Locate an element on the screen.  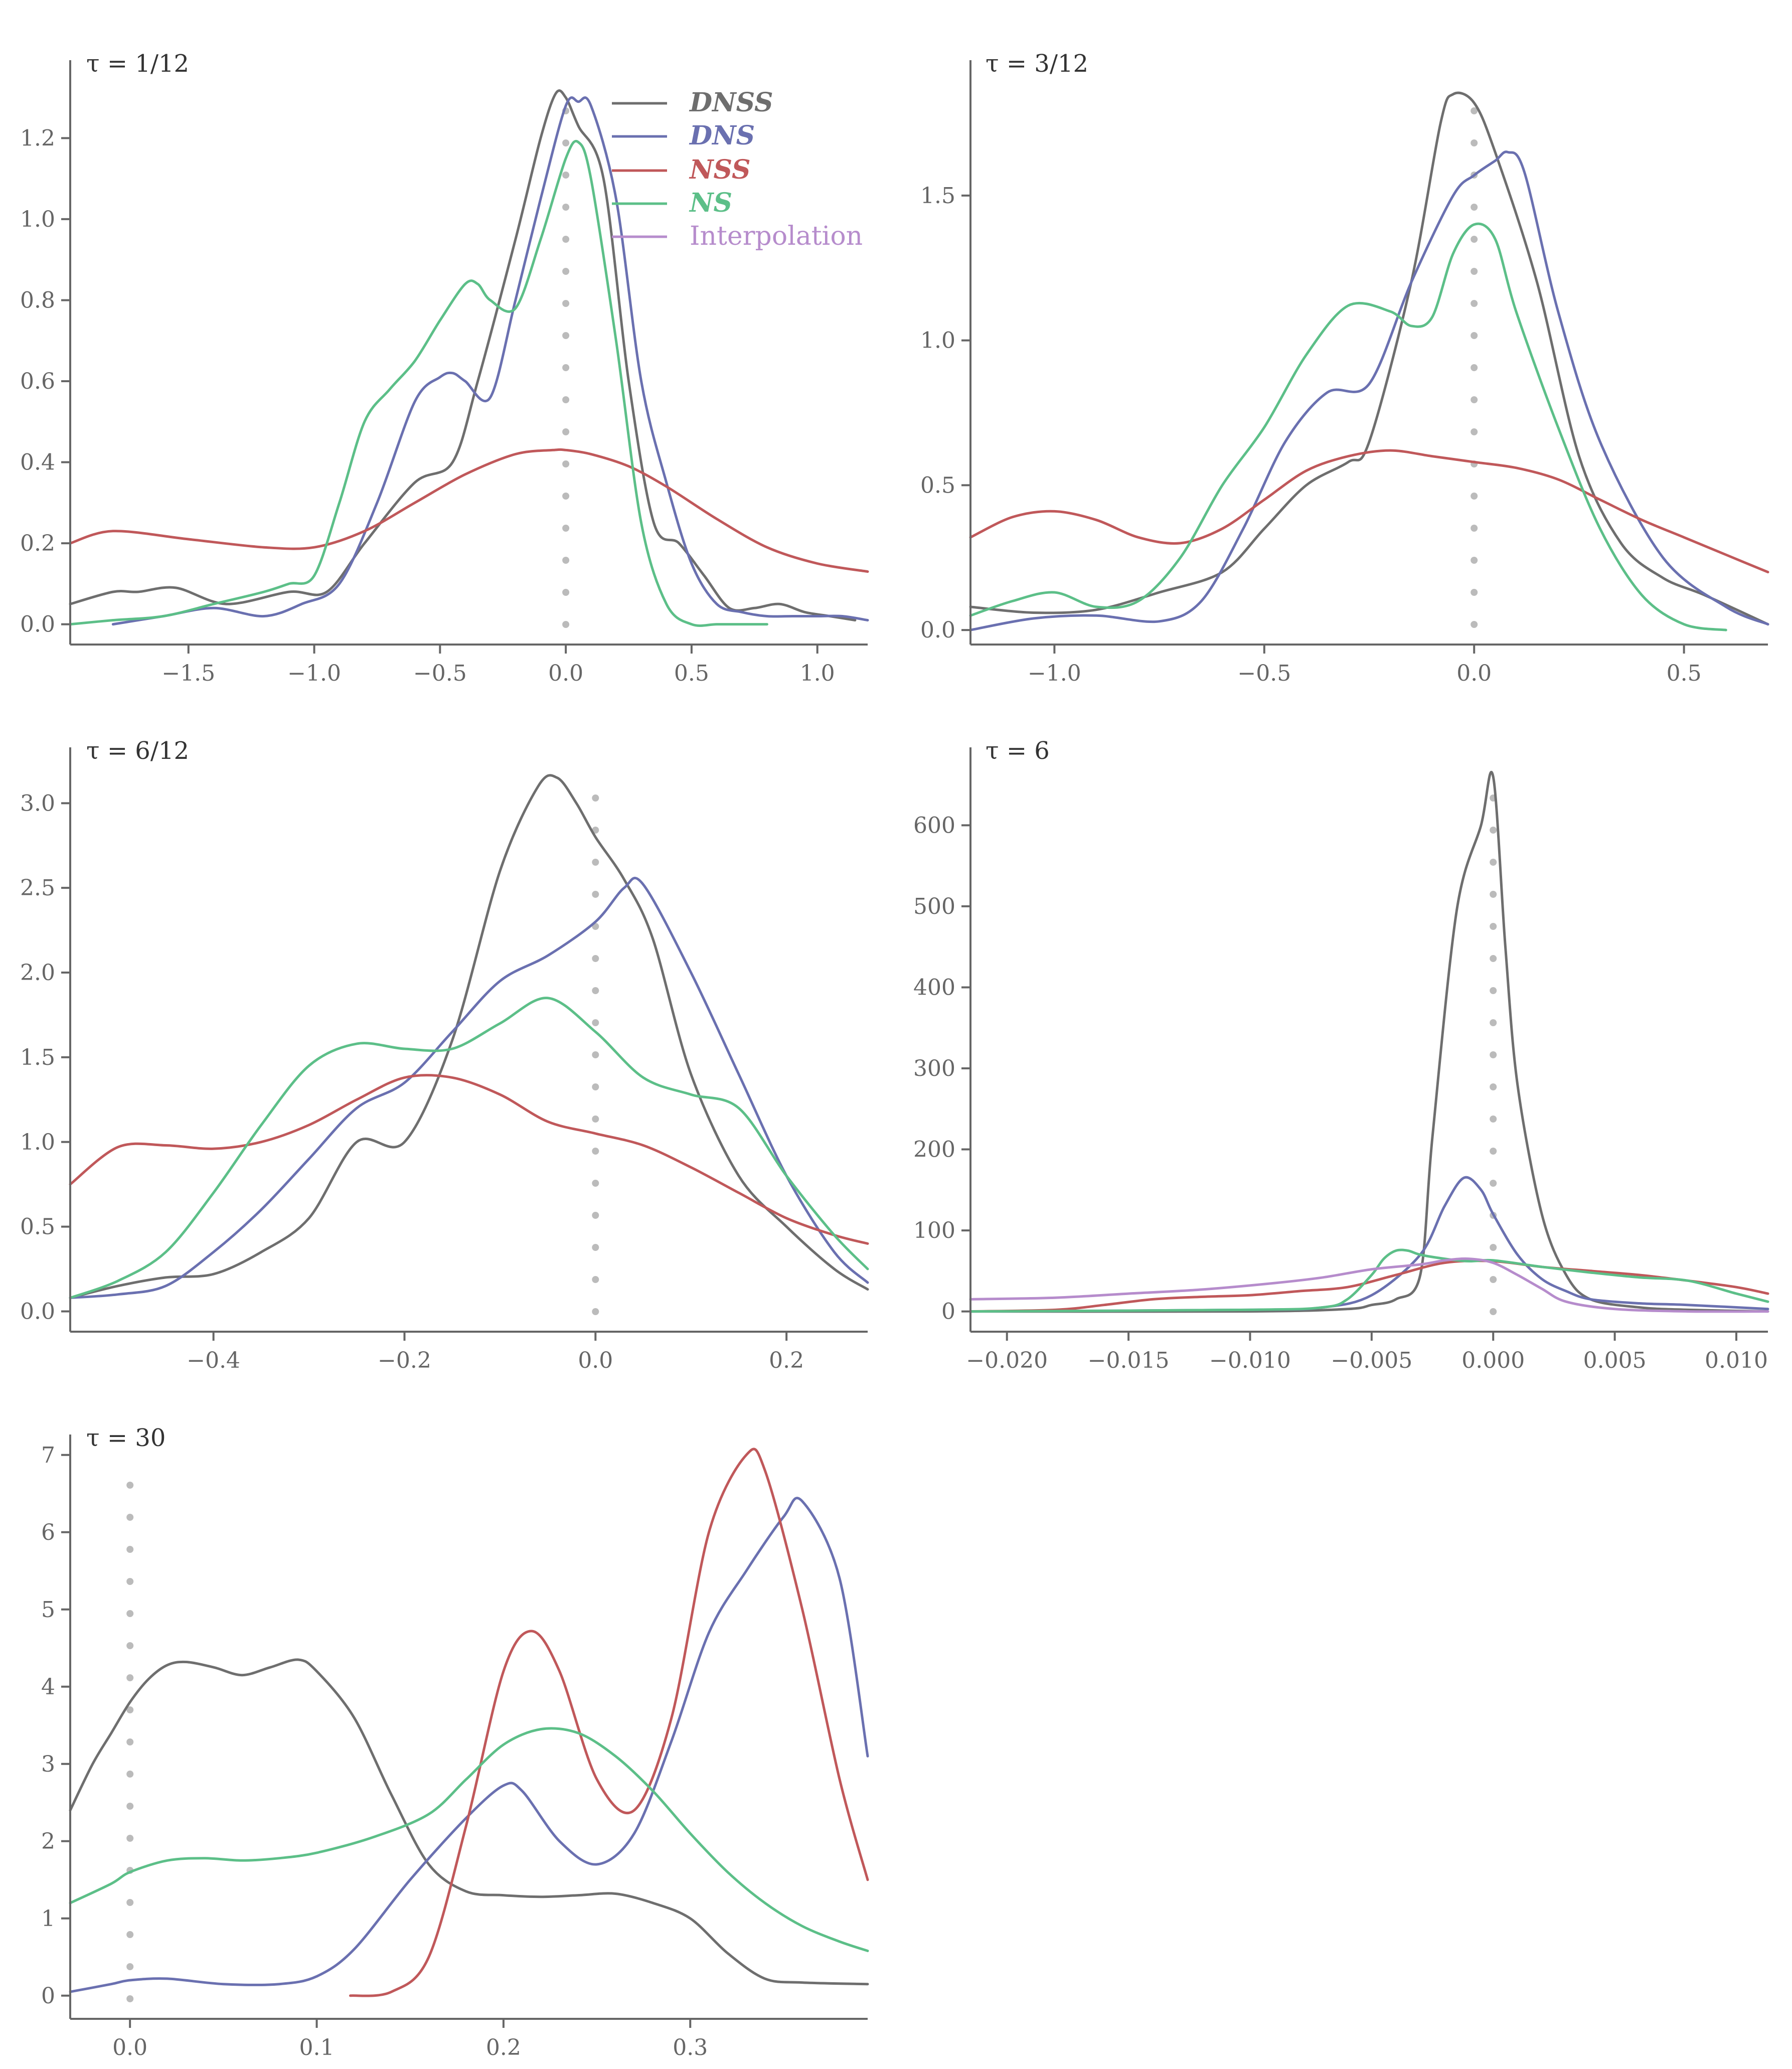
panel-title-tau-6: τ = 6 is located at coordinates (1018, 751).